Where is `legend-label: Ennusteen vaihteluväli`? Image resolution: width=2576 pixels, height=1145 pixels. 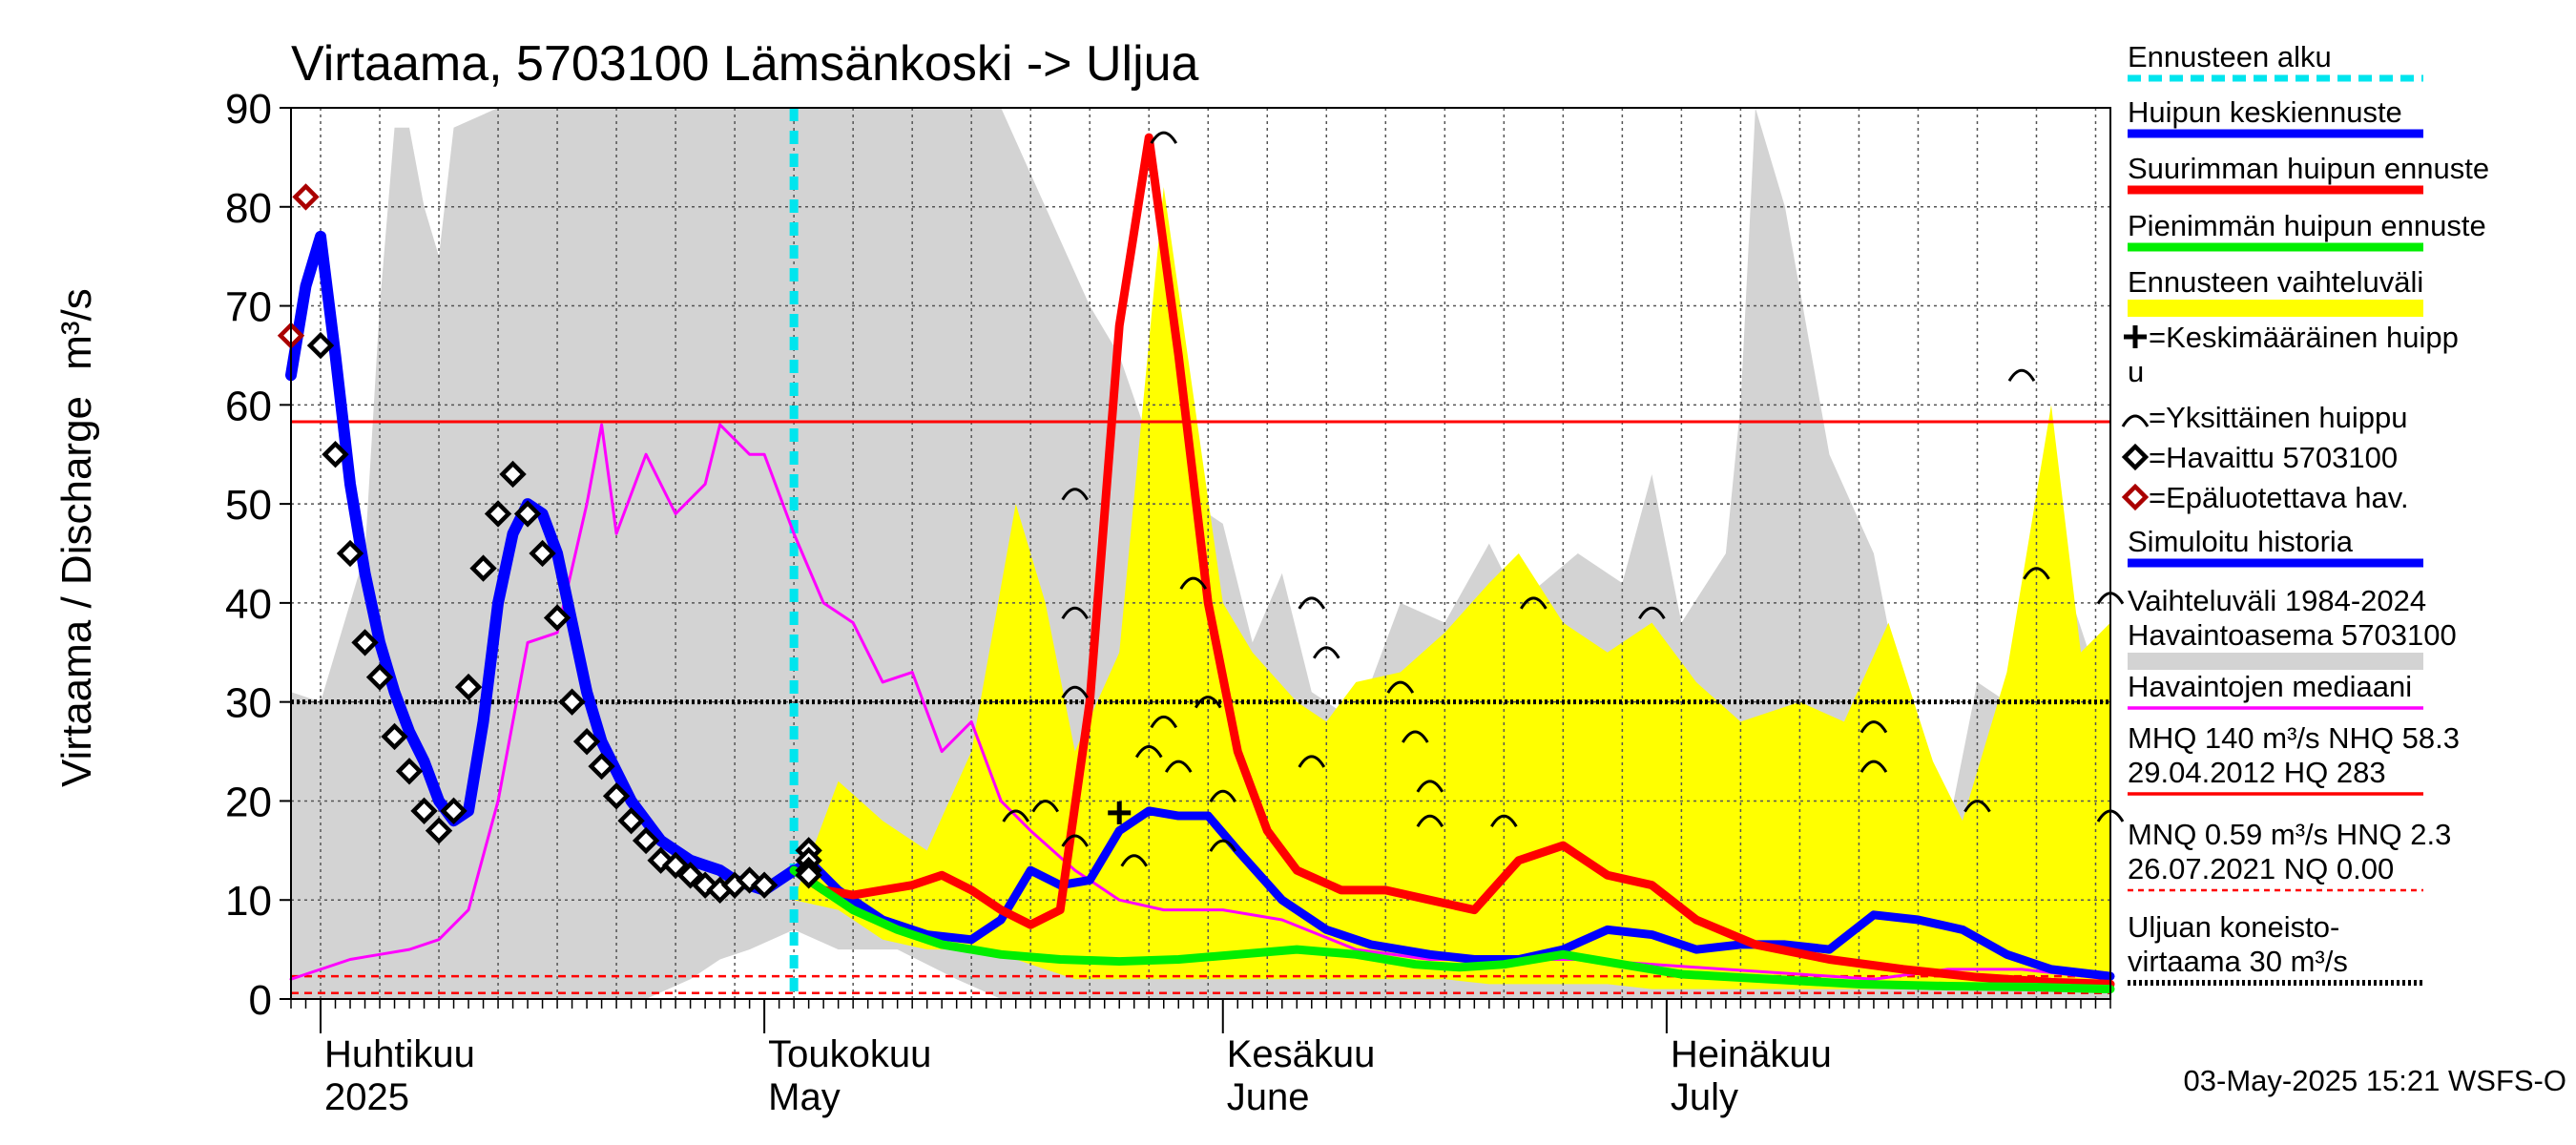 legend-label: Ennusteen vaihteluväli is located at coordinates (2275, 282).